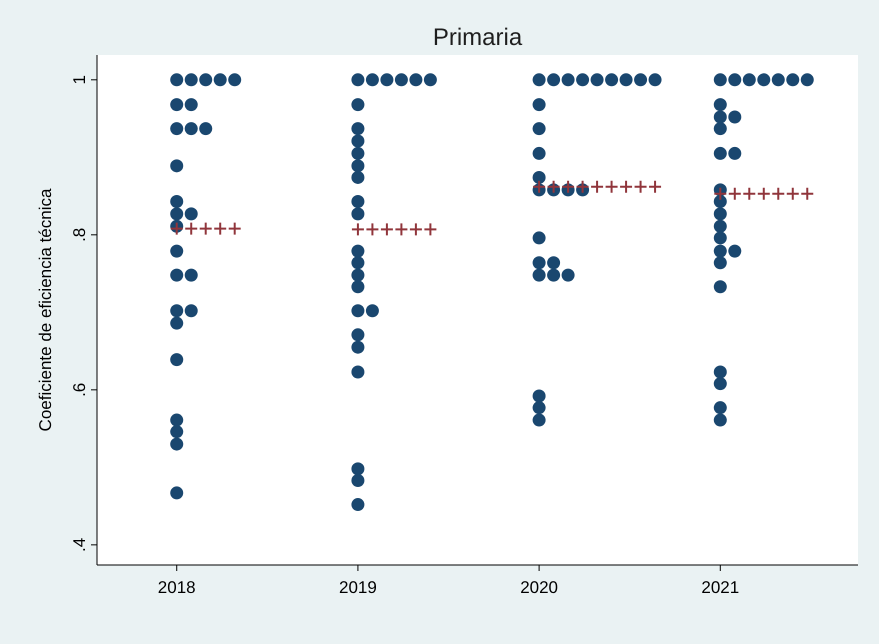 The width and height of the screenshot is (879, 644). I want to click on y-tick-label: .8, so click(79, 235).